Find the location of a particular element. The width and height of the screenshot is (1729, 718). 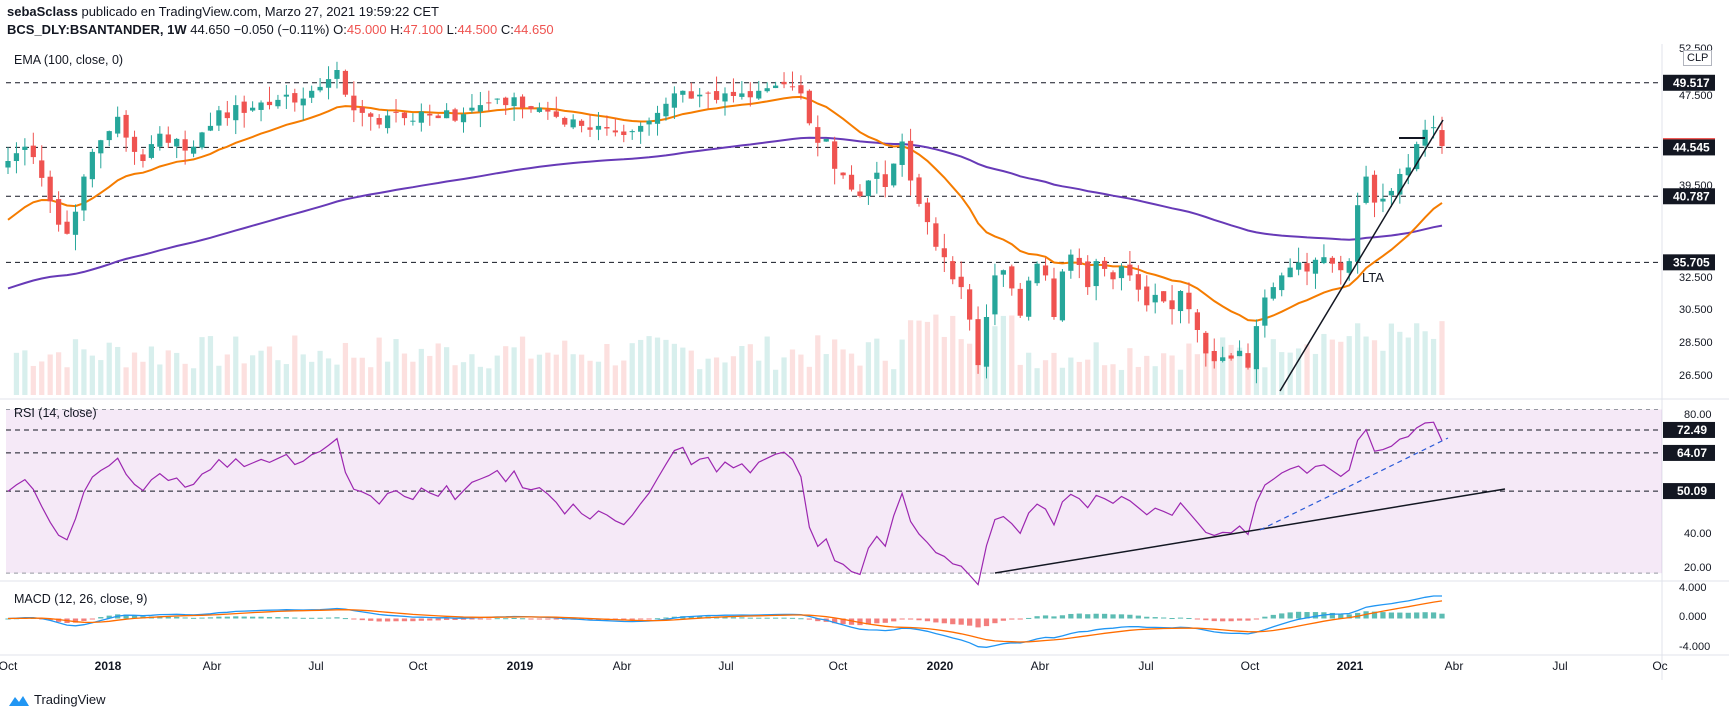

rsi-label: RSI (14, close) is located at coordinates (55, 413).